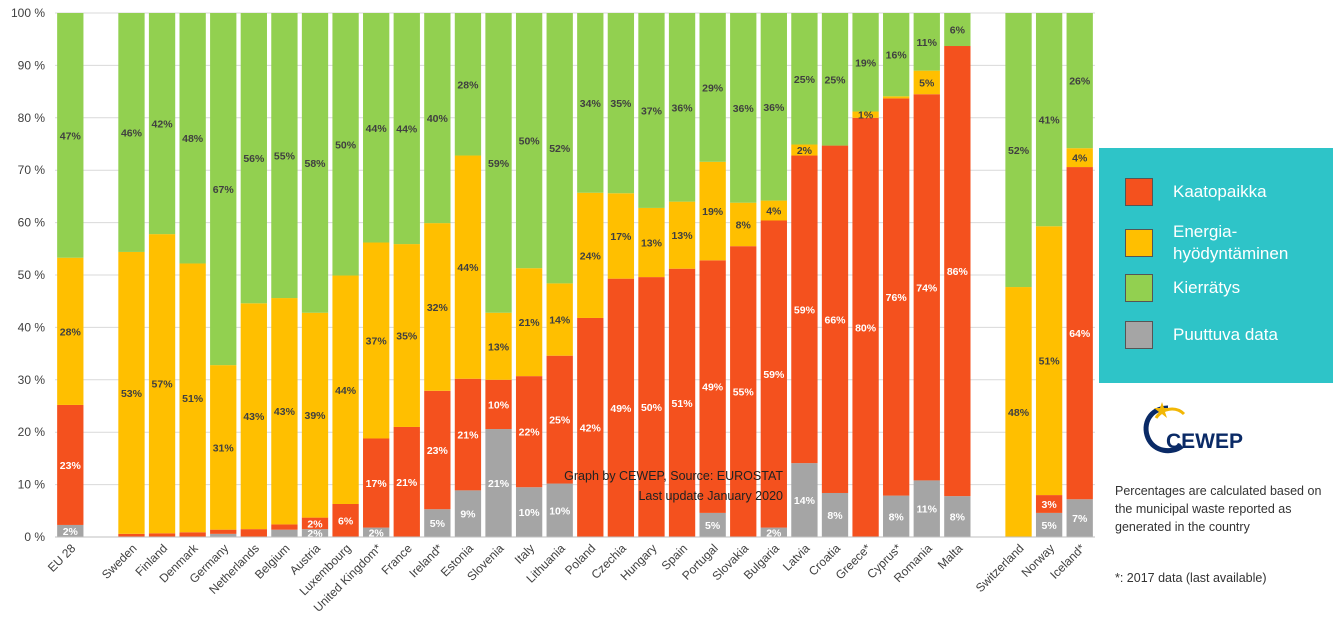  What do you see at coordinates (1080, 334) in the screenshot?
I see `data-label: 64%` at bounding box center [1080, 334].